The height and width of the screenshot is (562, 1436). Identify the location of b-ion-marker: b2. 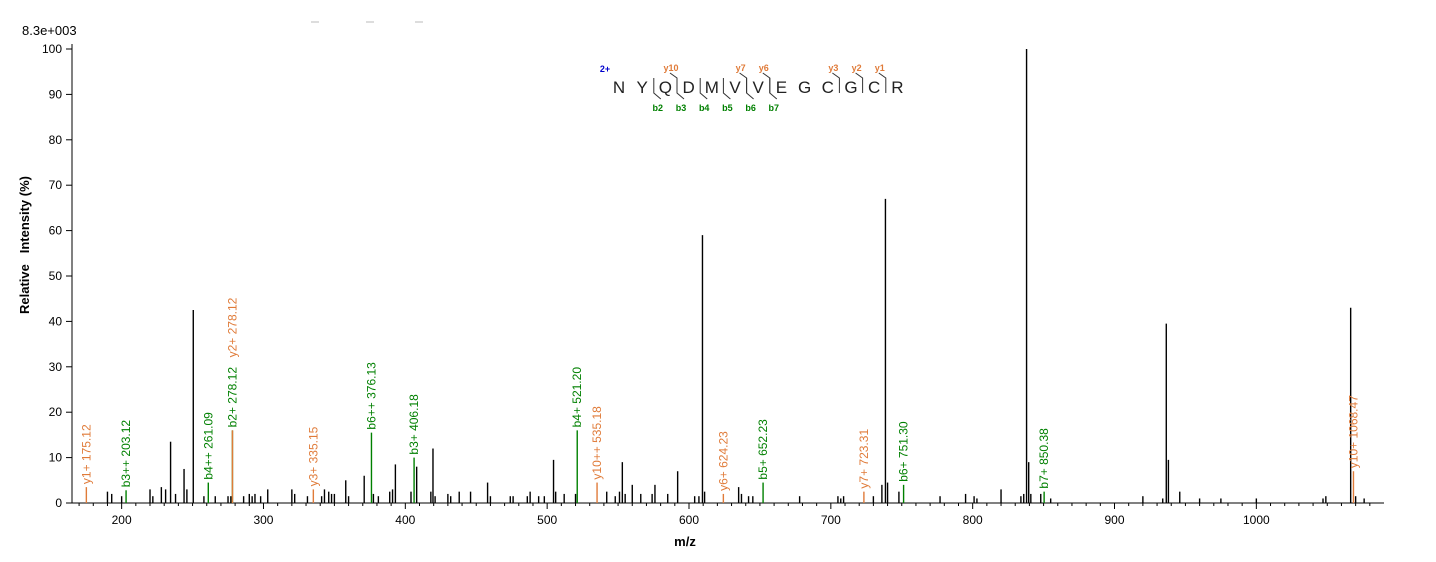
(658, 108).